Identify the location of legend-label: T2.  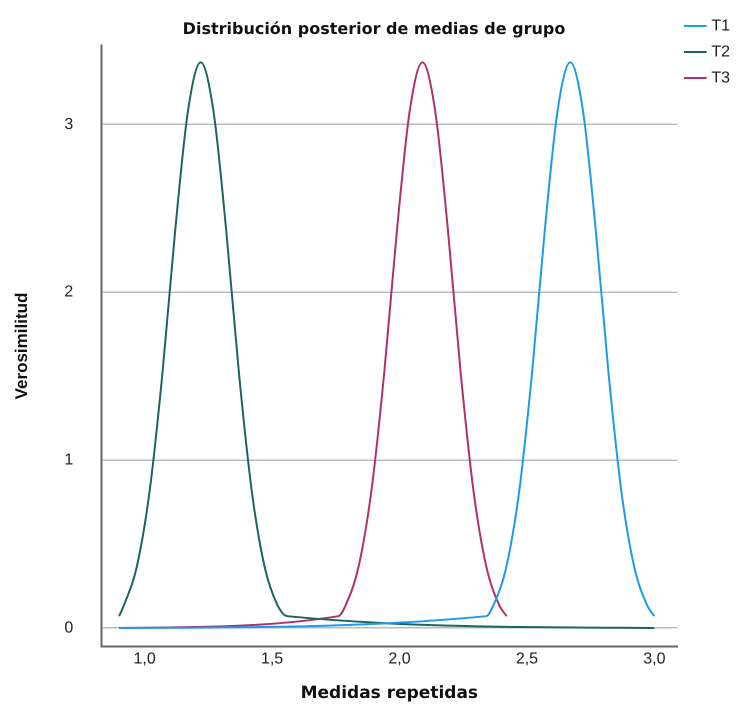
(720, 51).